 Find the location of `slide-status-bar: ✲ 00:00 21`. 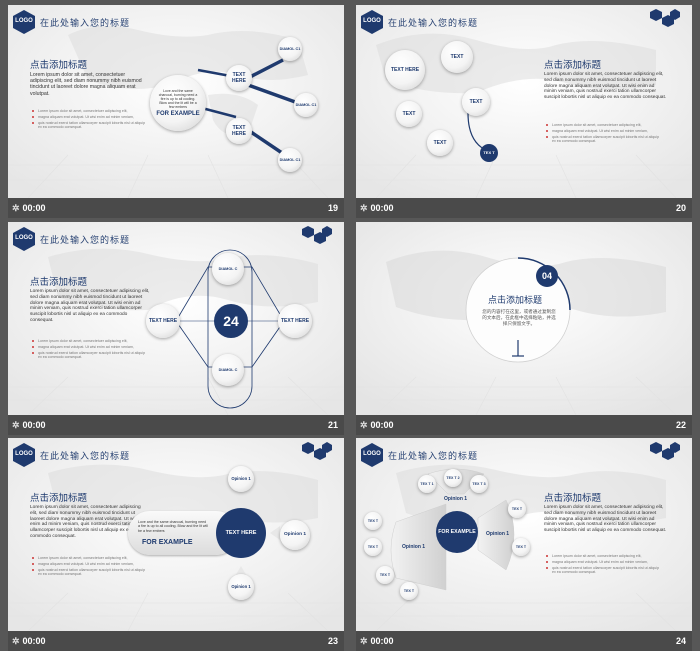

slide-status-bar: ✲ 00:00 21 is located at coordinates (176, 425).